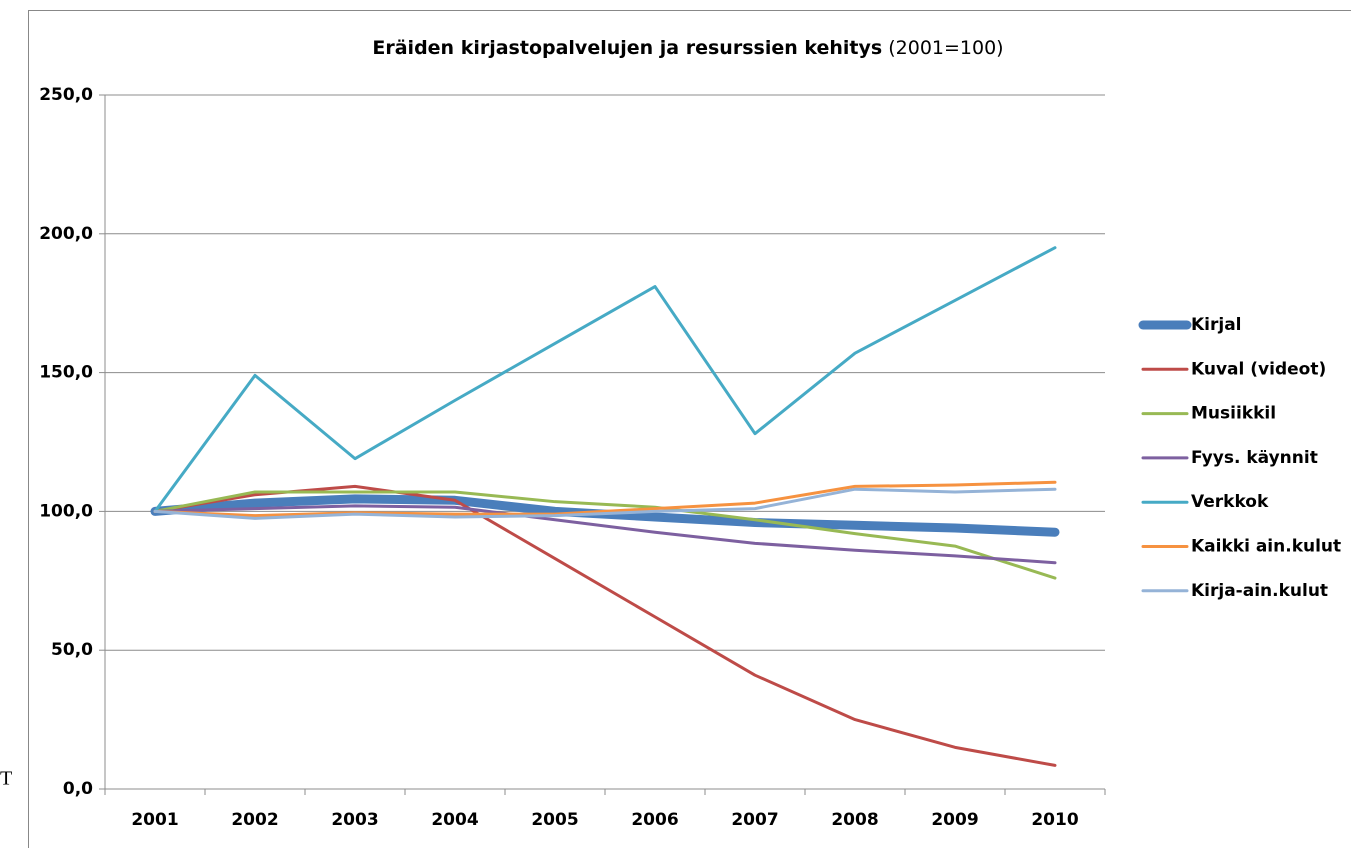 Image resolution: width=1351 pixels, height=848 pixels. I want to click on y-tick-label: 50,0, so click(72, 650).